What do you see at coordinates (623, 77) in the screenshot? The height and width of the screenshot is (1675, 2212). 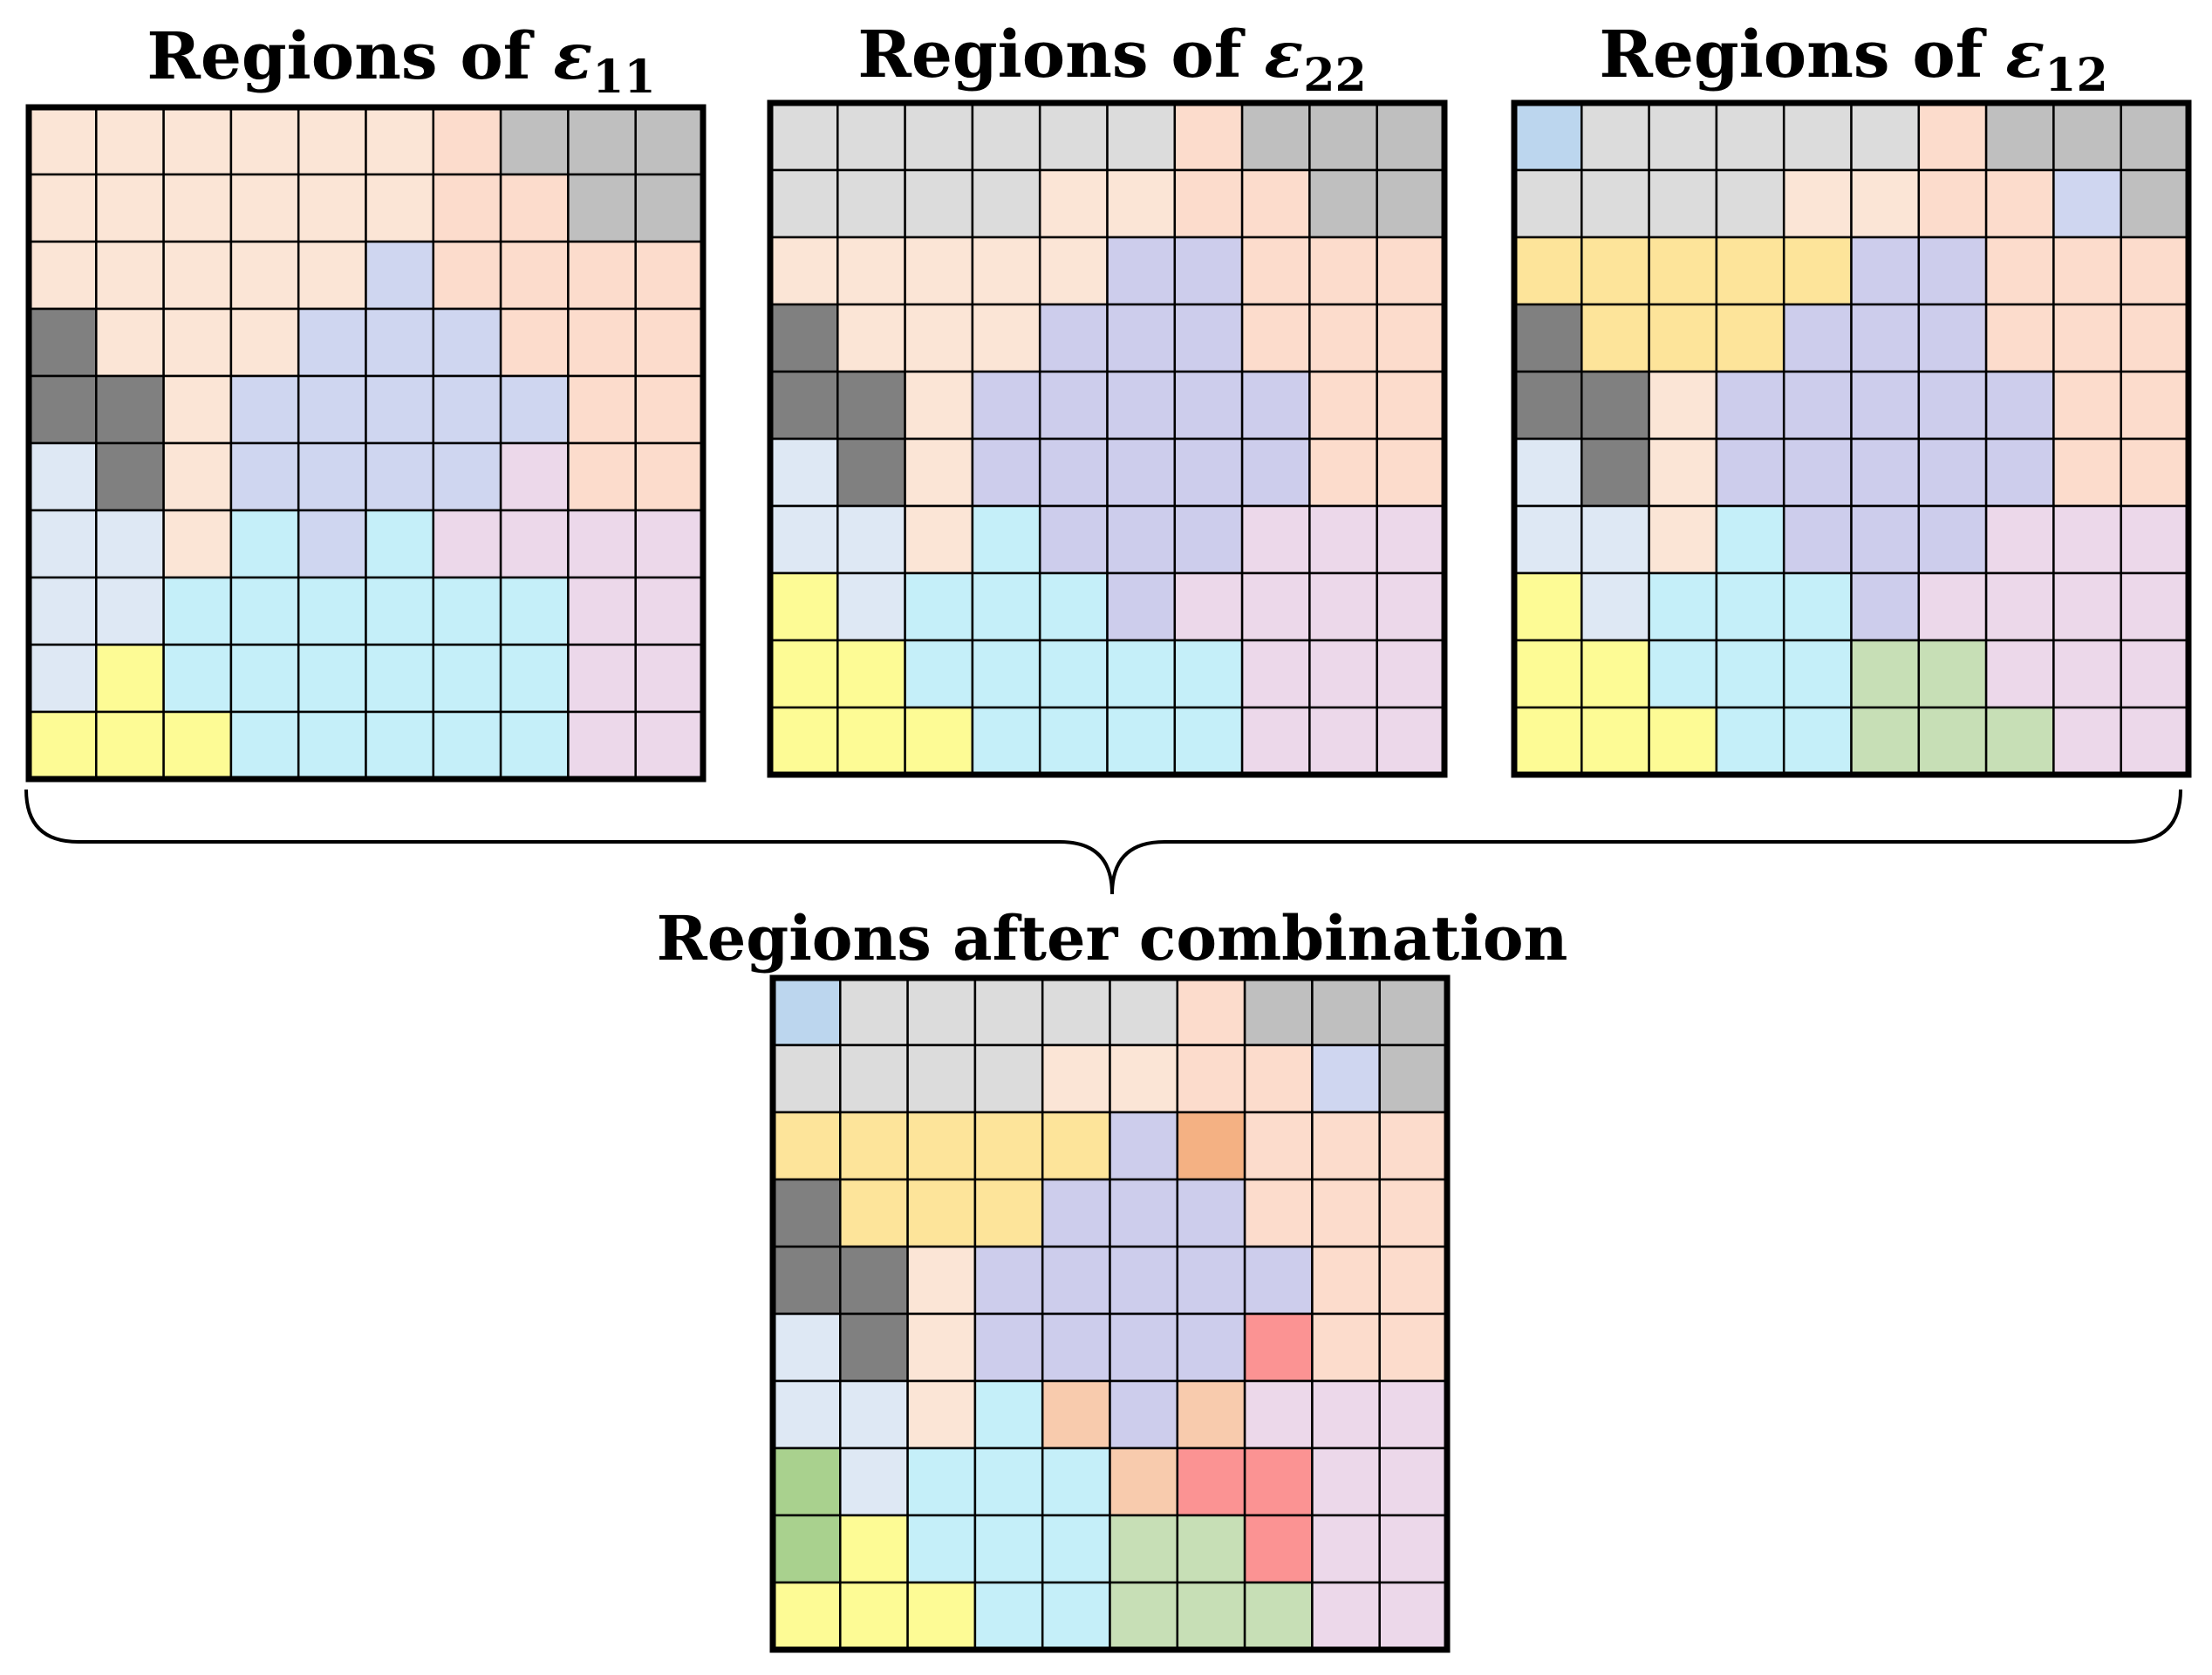 I see `subscript-11: 11` at bounding box center [623, 77].